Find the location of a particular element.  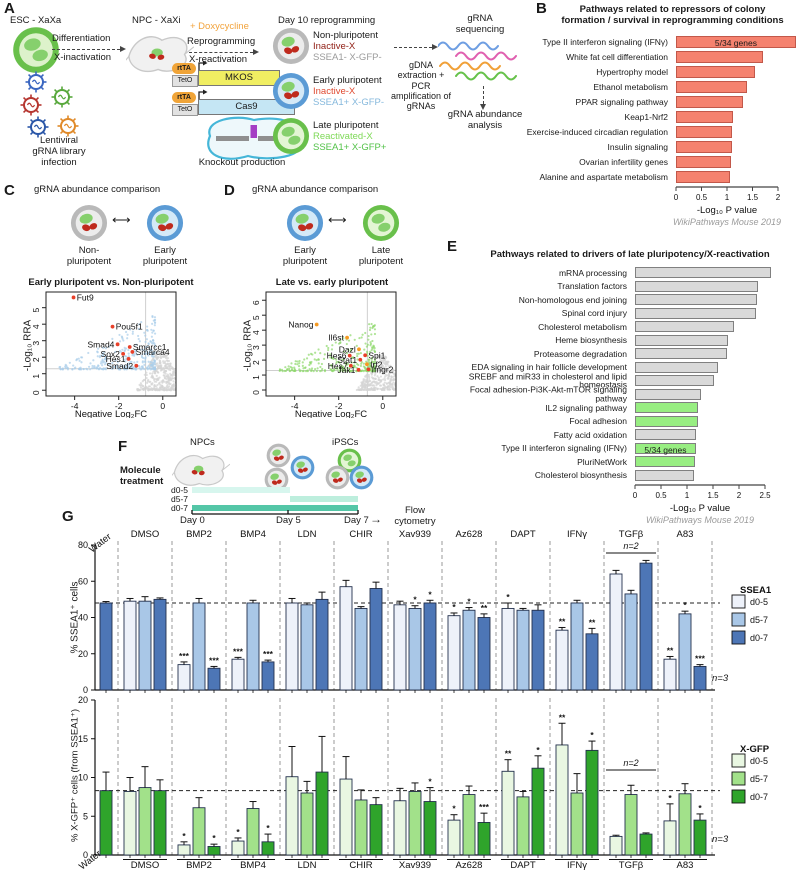

bar-IFNγ-d0-5 is located at coordinates (562, 660).